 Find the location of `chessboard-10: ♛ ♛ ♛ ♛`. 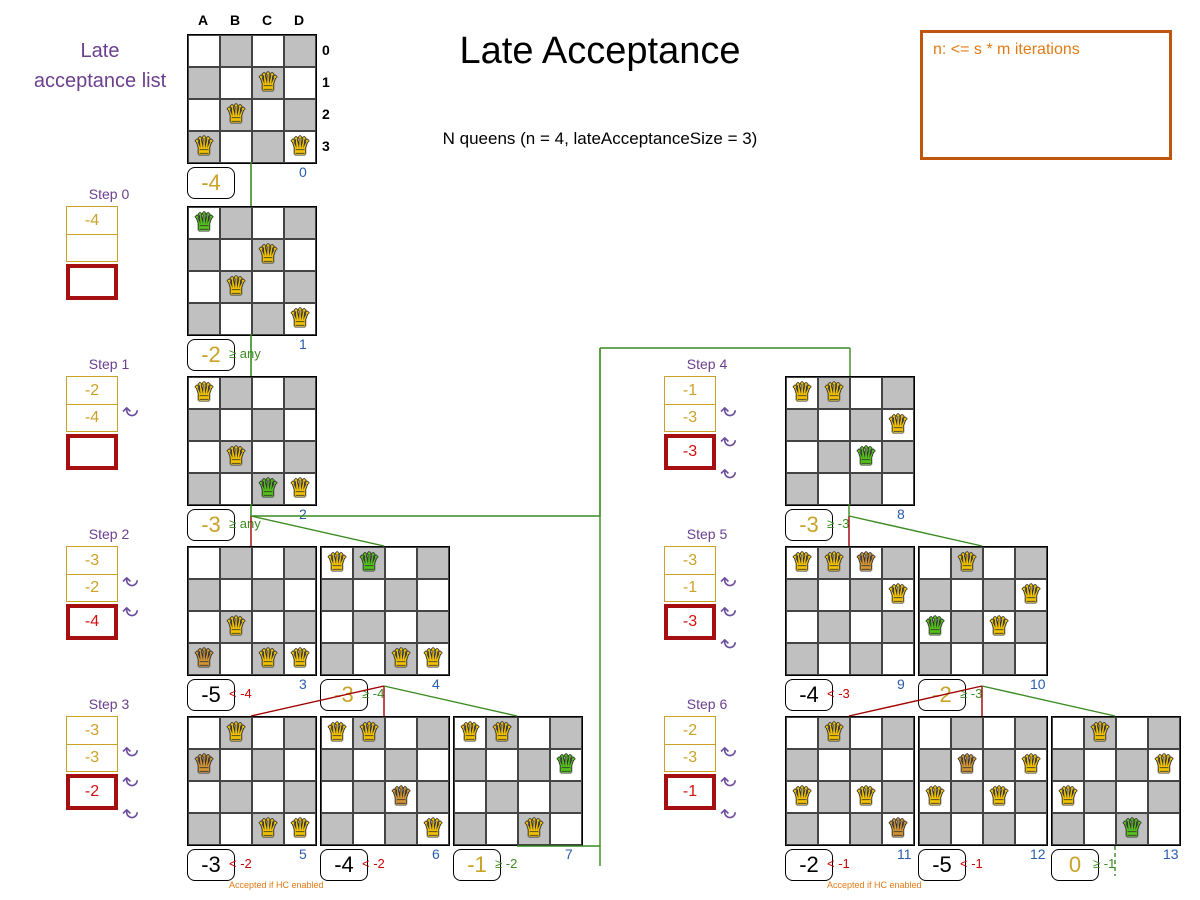

chessboard-10: ♛ ♛ ♛ ♛ is located at coordinates (983, 611).